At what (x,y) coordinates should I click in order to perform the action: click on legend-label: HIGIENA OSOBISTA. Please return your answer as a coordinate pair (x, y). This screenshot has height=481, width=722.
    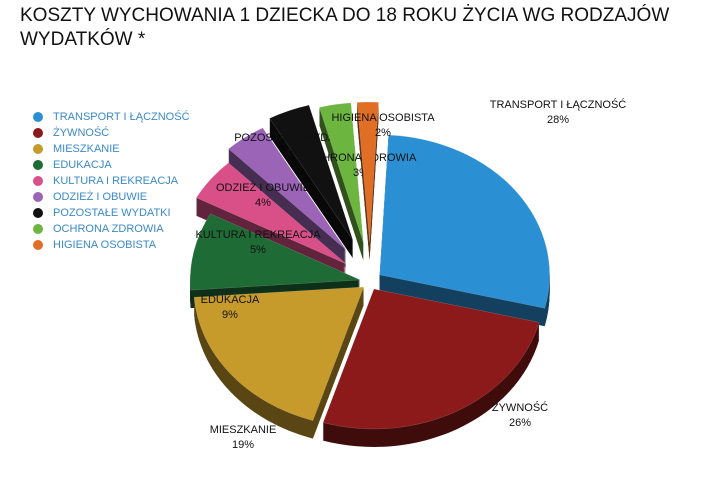
    Looking at the image, I should click on (105, 245).